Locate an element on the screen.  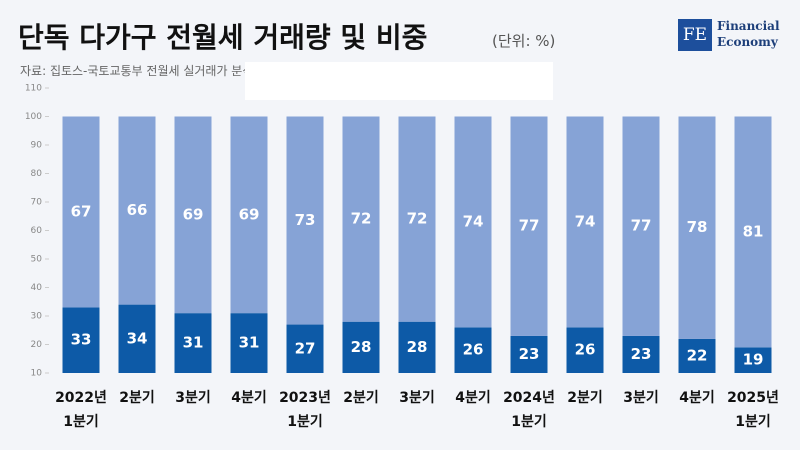
x-tick-label: 2023년 1분기 is located at coordinates (305, 410).